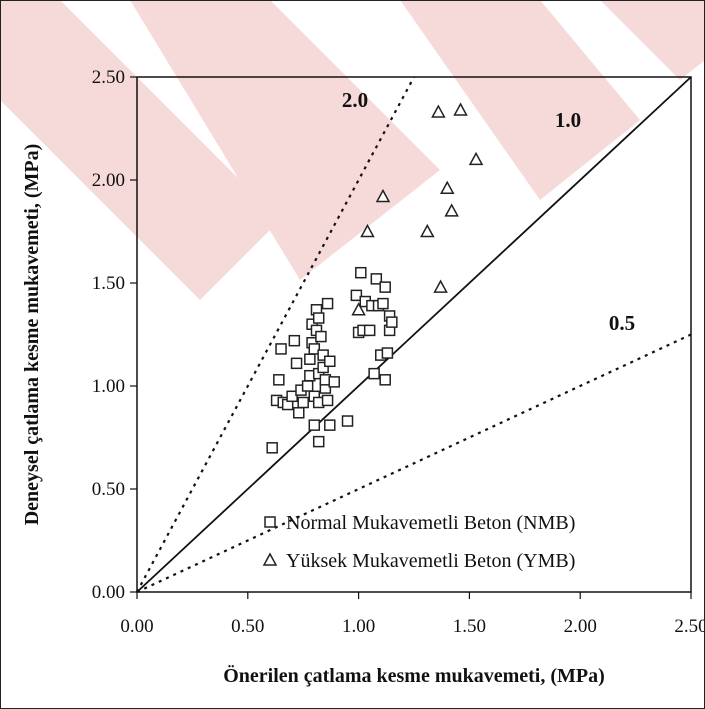 This screenshot has height=709, width=705. I want to click on x-tick-label: 0.50, so click(247, 626).